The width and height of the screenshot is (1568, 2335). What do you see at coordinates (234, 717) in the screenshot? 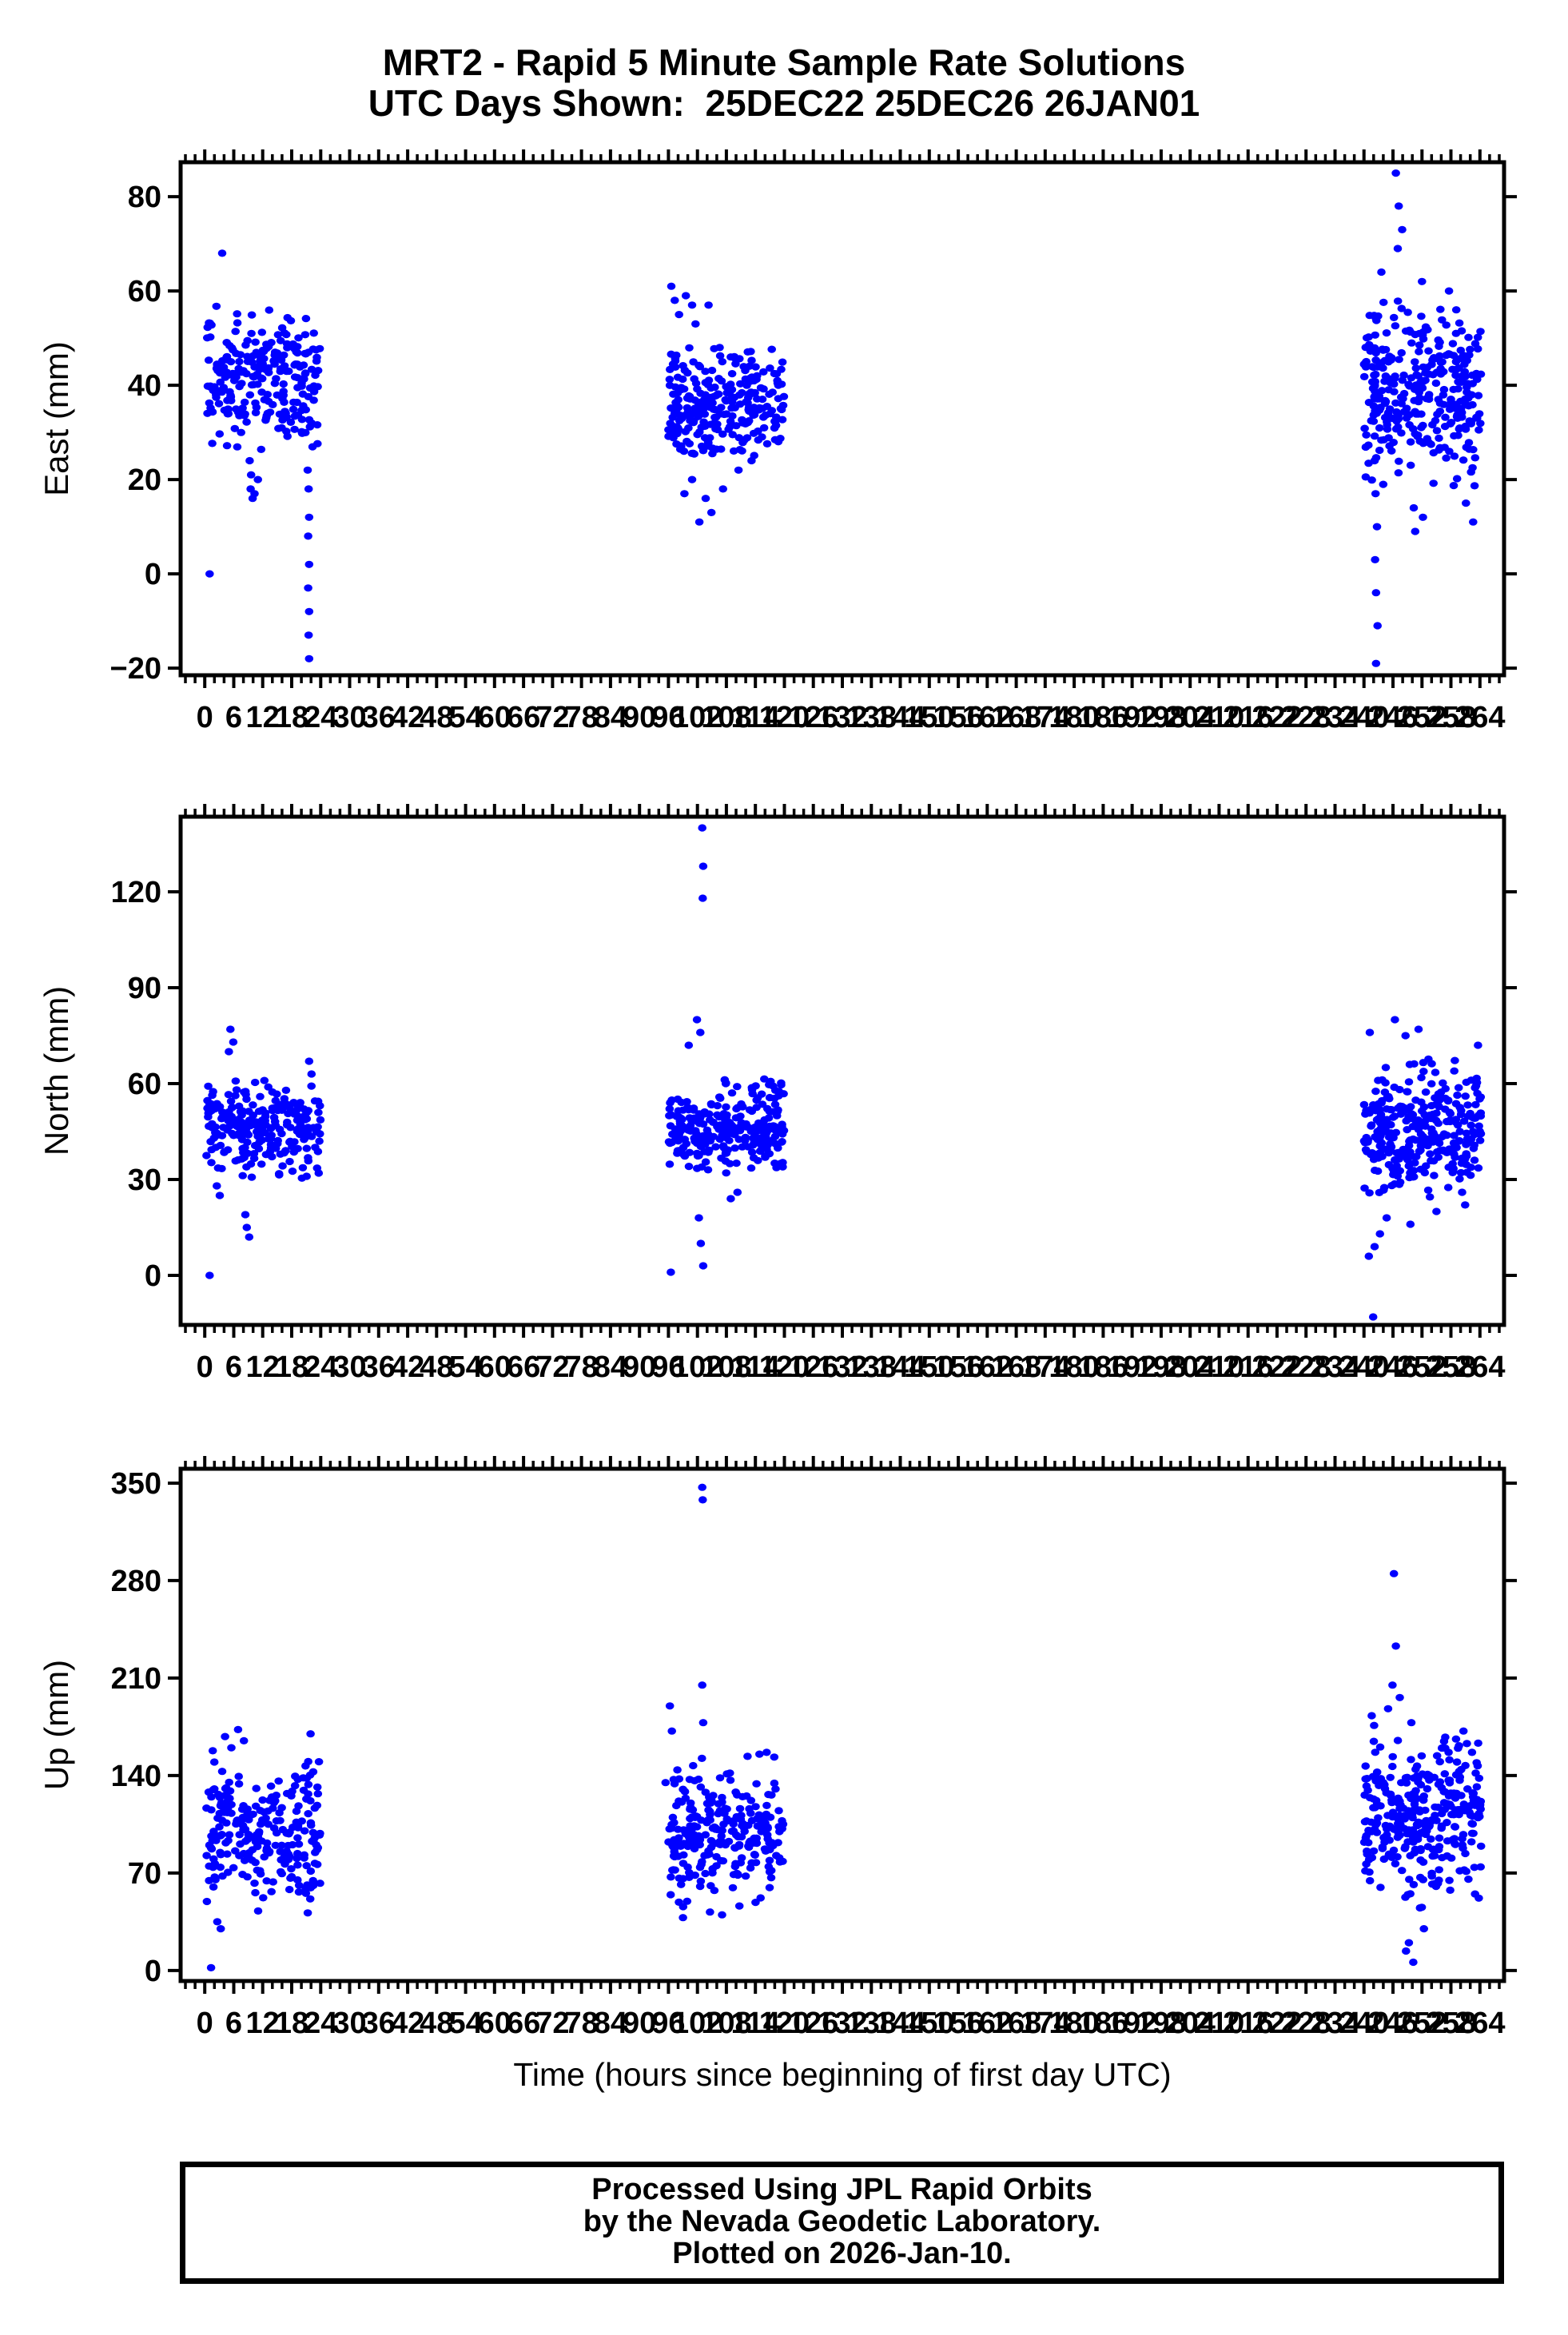
I see `x-tick-label: 6` at bounding box center [234, 717].